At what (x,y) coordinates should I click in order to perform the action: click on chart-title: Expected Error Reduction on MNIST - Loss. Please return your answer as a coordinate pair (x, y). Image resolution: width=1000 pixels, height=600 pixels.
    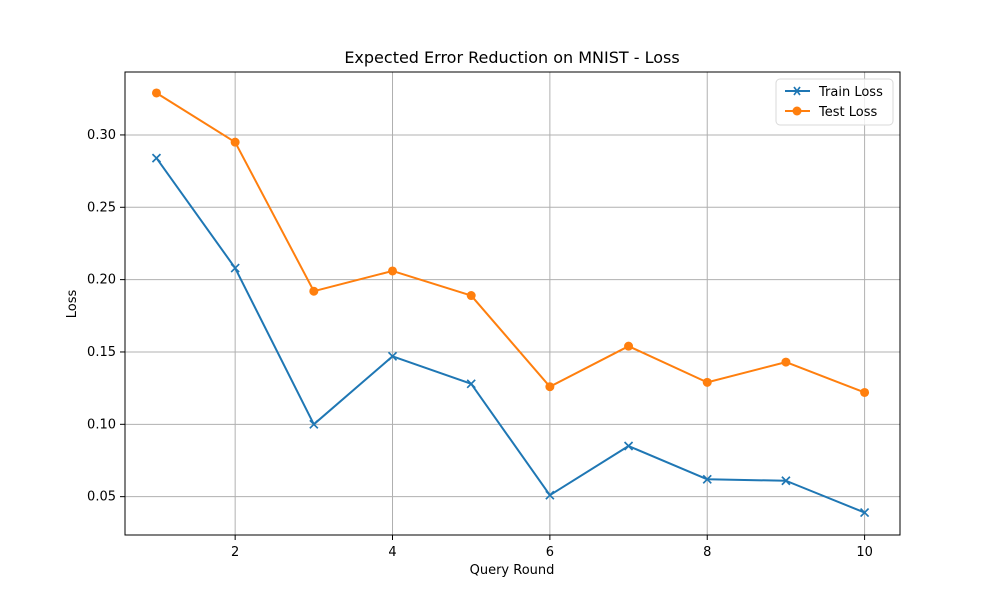
    Looking at the image, I should click on (511, 57).